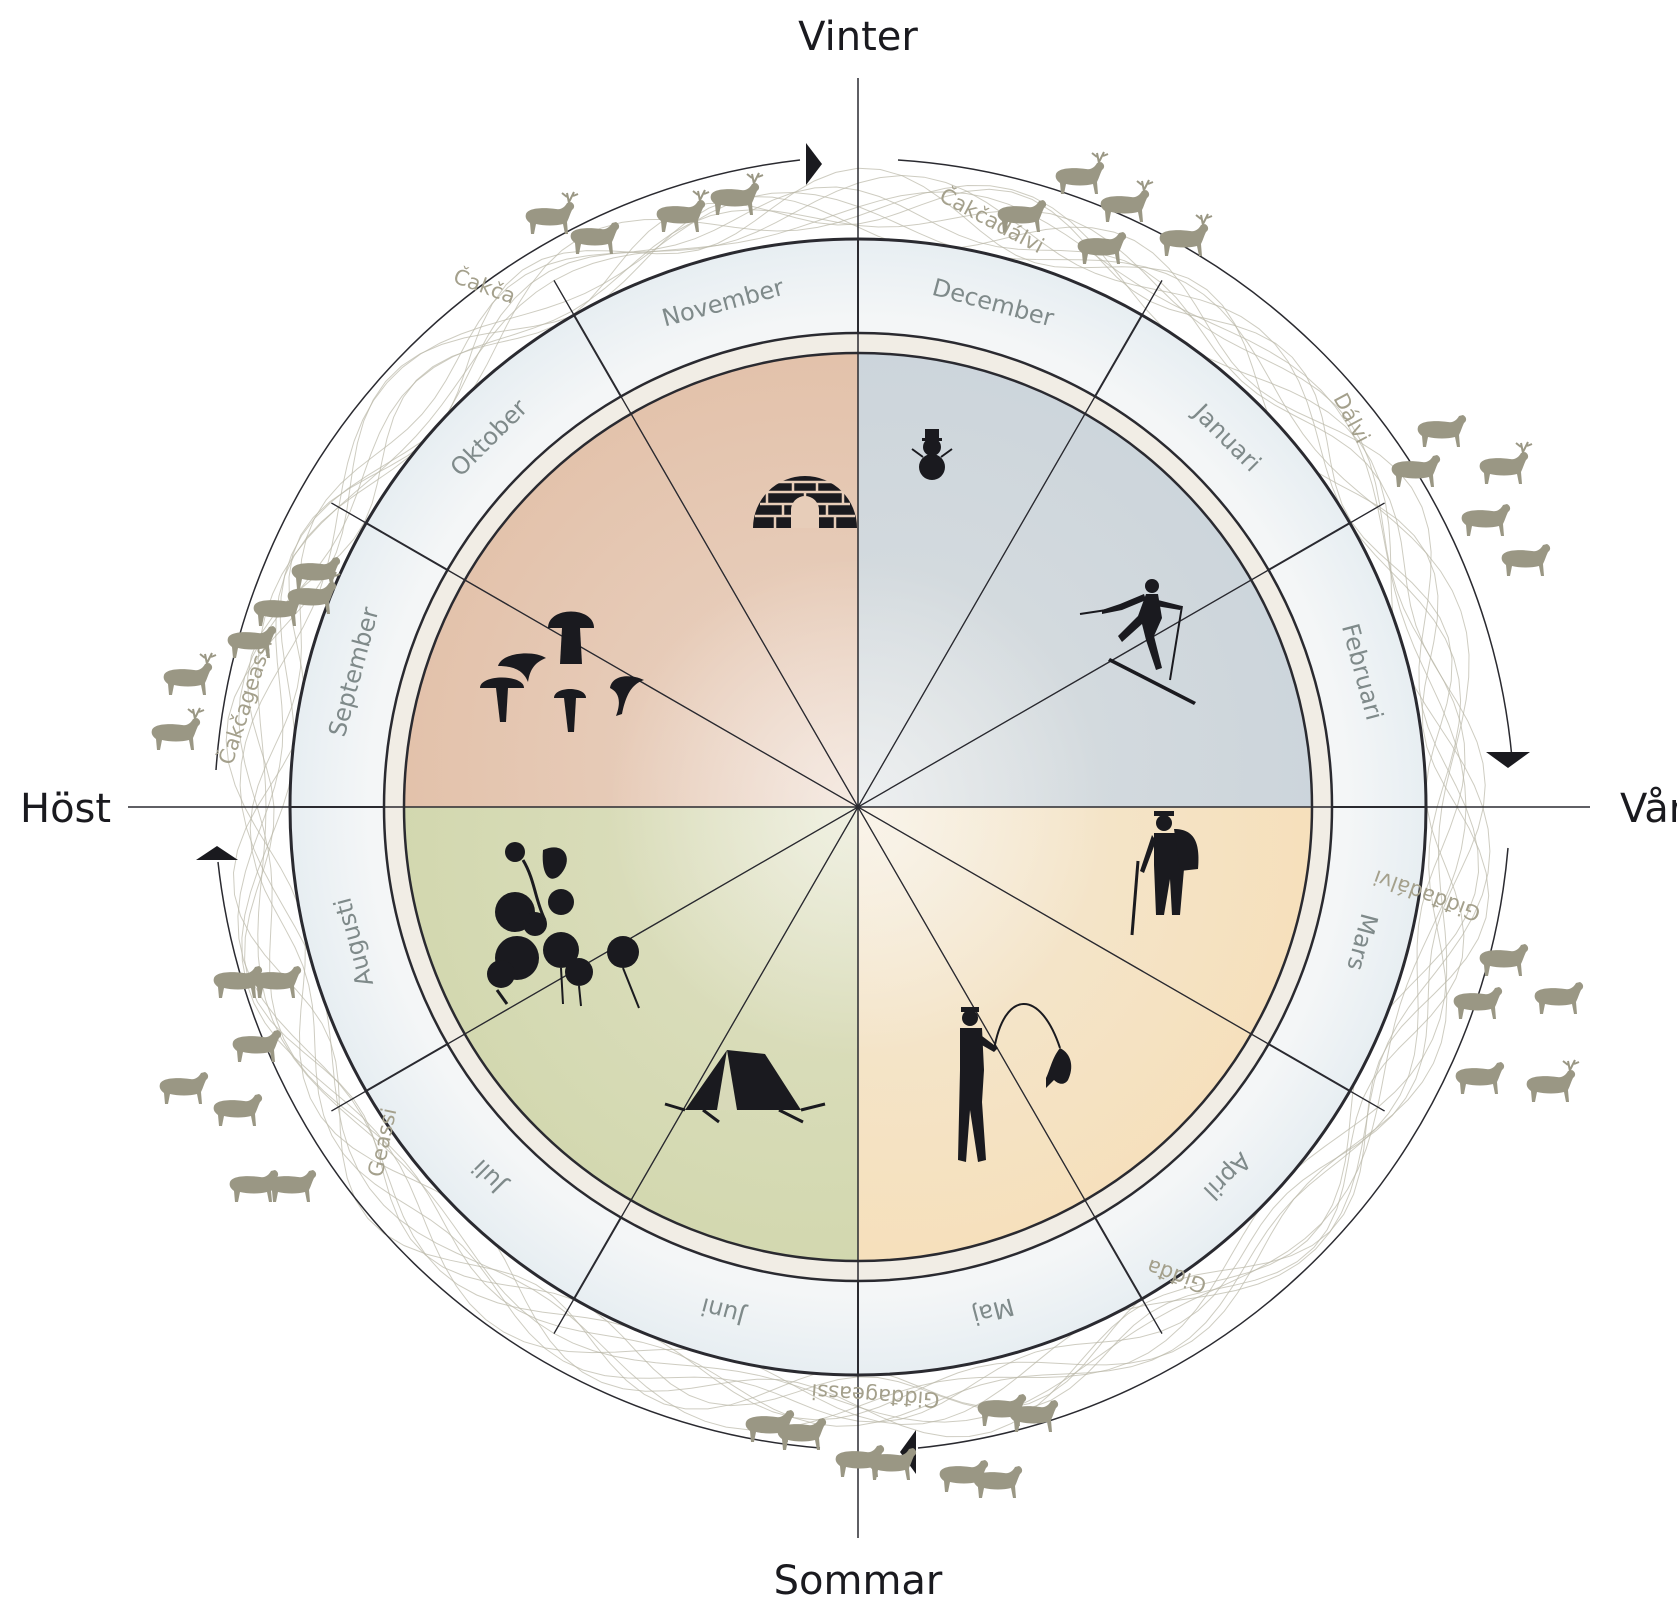 The height and width of the screenshot is (1599, 1677). I want to click on season-label-left: Höst, so click(65, 809).